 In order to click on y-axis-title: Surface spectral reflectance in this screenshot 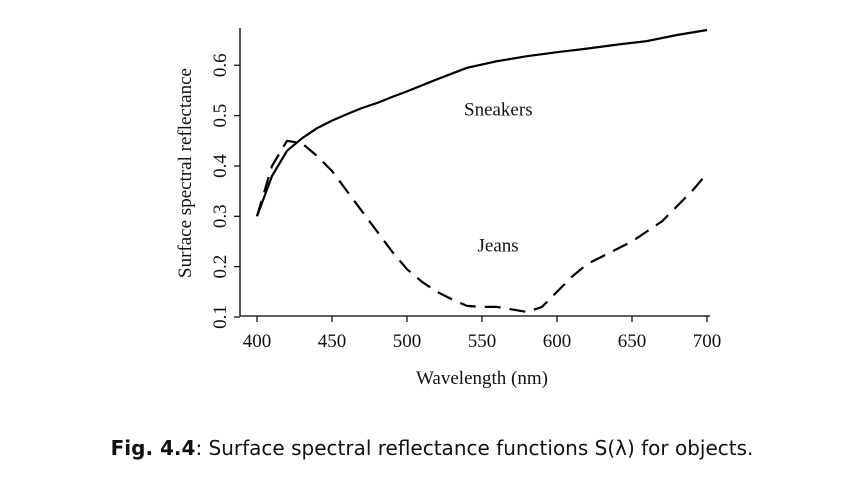, I will do `click(185, 173)`.